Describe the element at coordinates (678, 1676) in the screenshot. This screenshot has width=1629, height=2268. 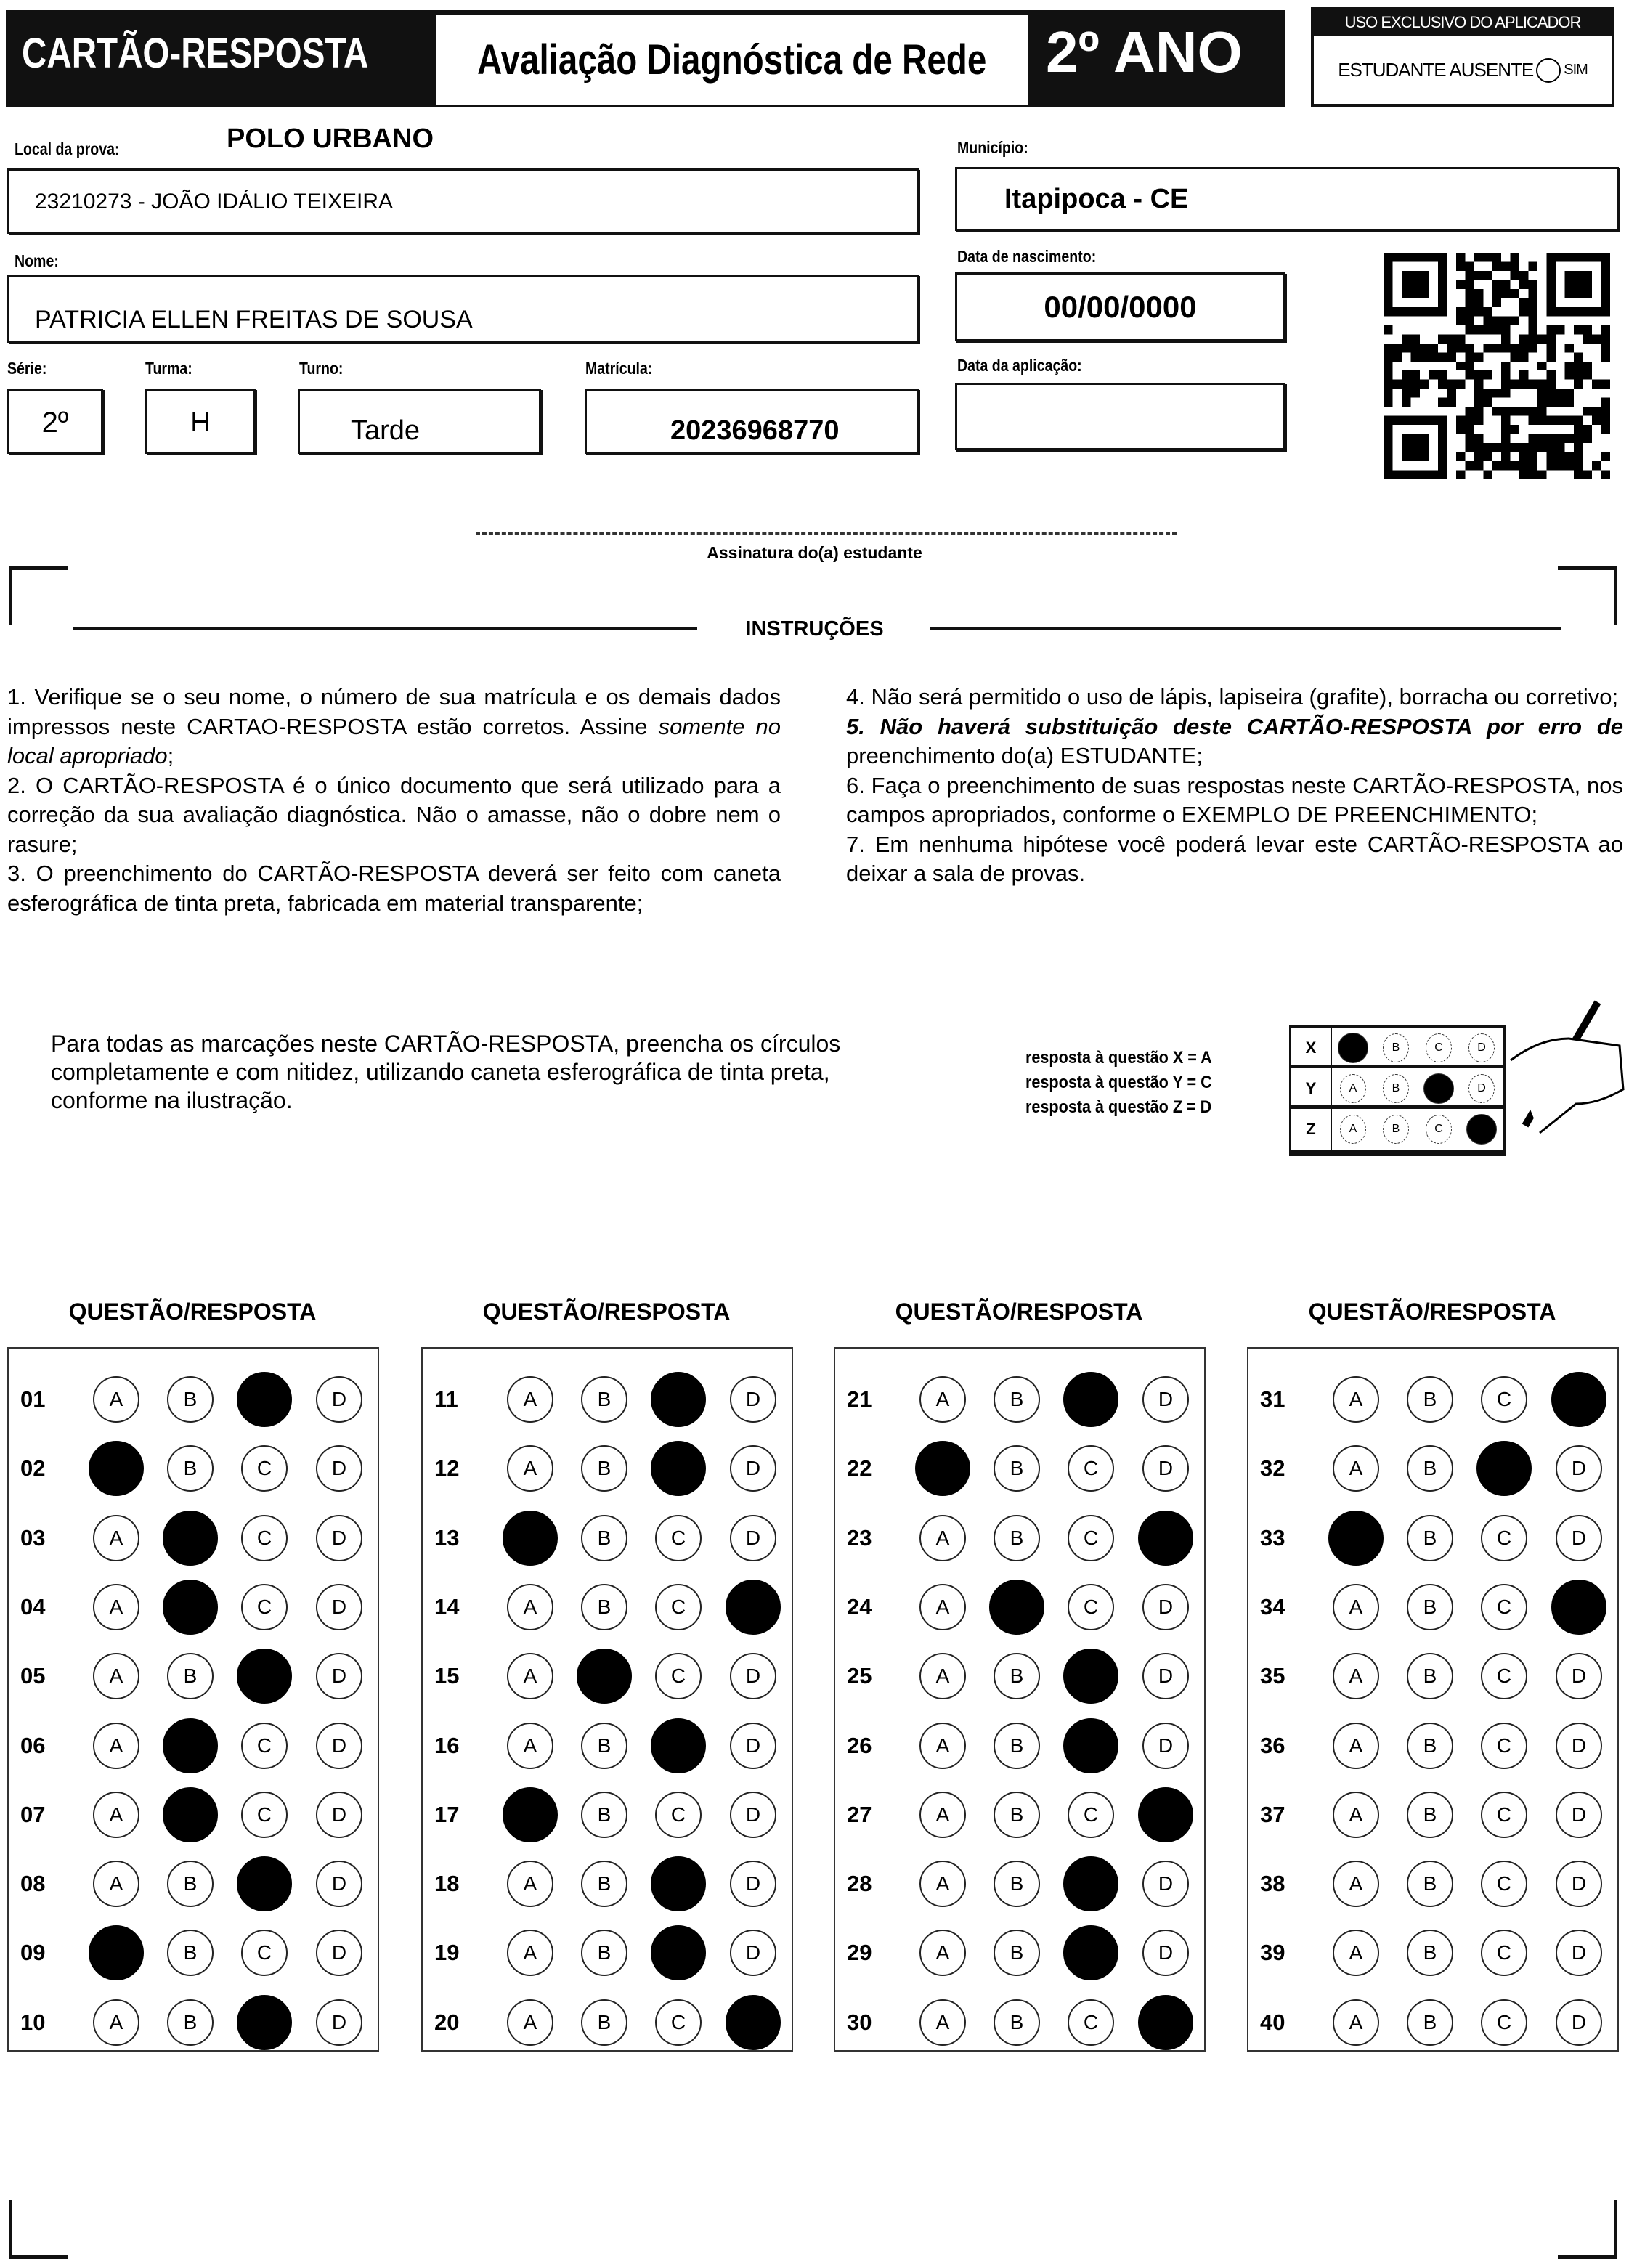
I see `answer-bubble-15-c: C` at that location.